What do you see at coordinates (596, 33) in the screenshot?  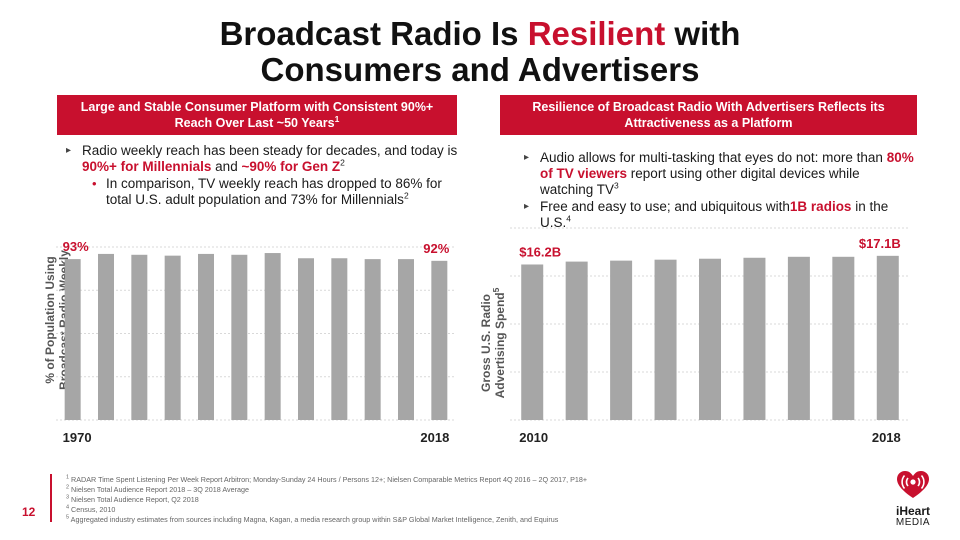 I see `title-accent-word: Resilient` at bounding box center [596, 33].